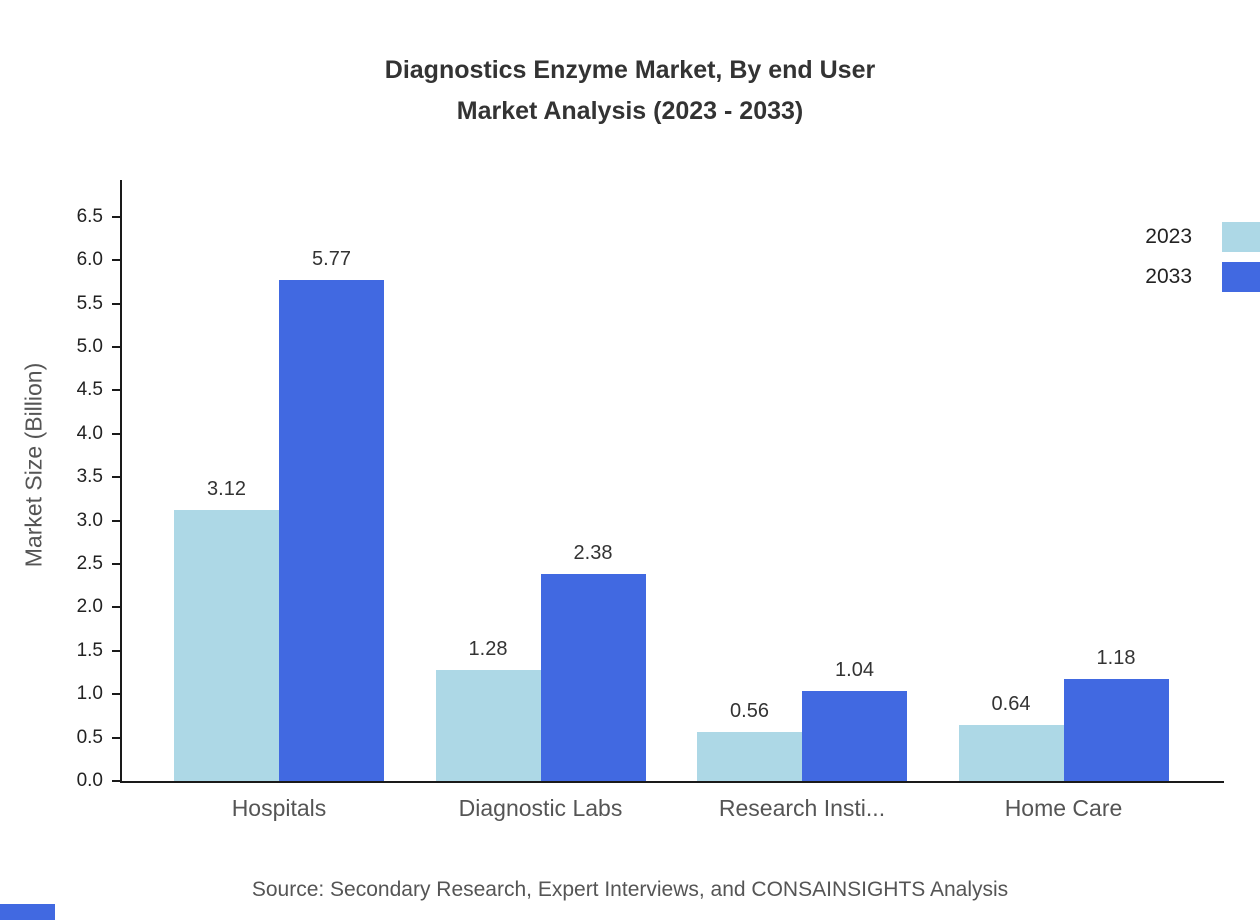 The width and height of the screenshot is (1260, 920). Describe the element at coordinates (1116, 729) in the screenshot. I see `bar-2033-home-care` at that location.